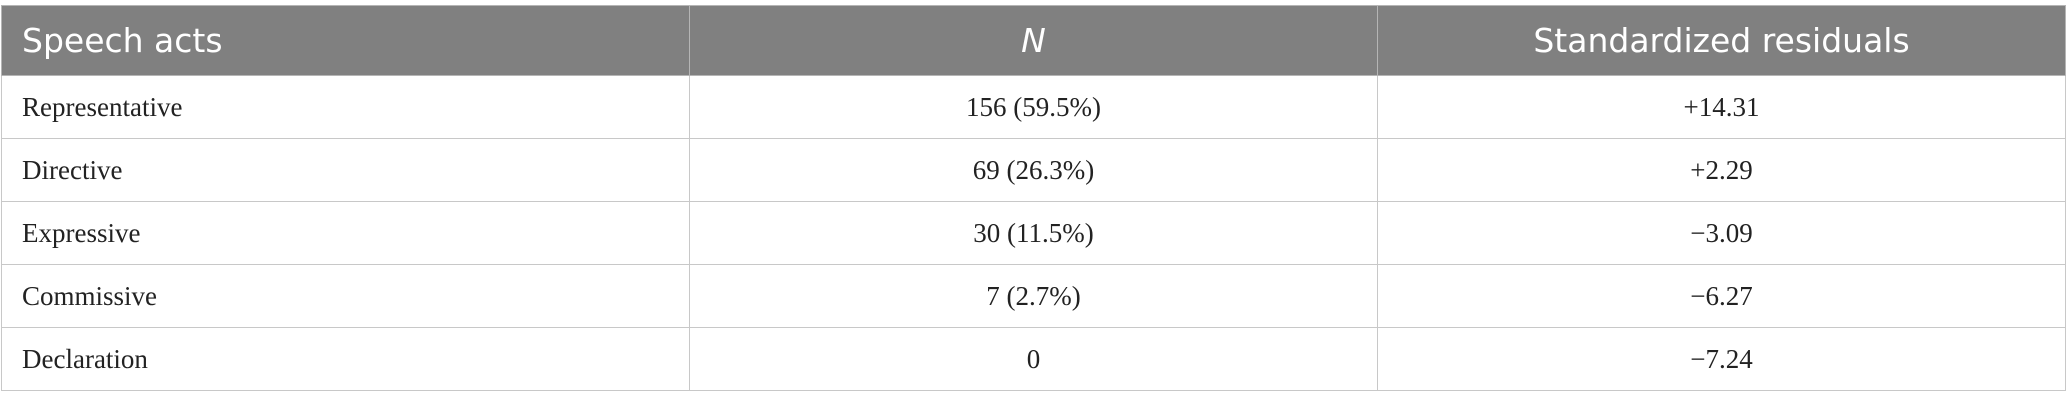 The width and height of the screenshot is (2067, 400). What do you see at coordinates (345, 170) in the screenshot?
I see `table-cell: Directive` at bounding box center [345, 170].